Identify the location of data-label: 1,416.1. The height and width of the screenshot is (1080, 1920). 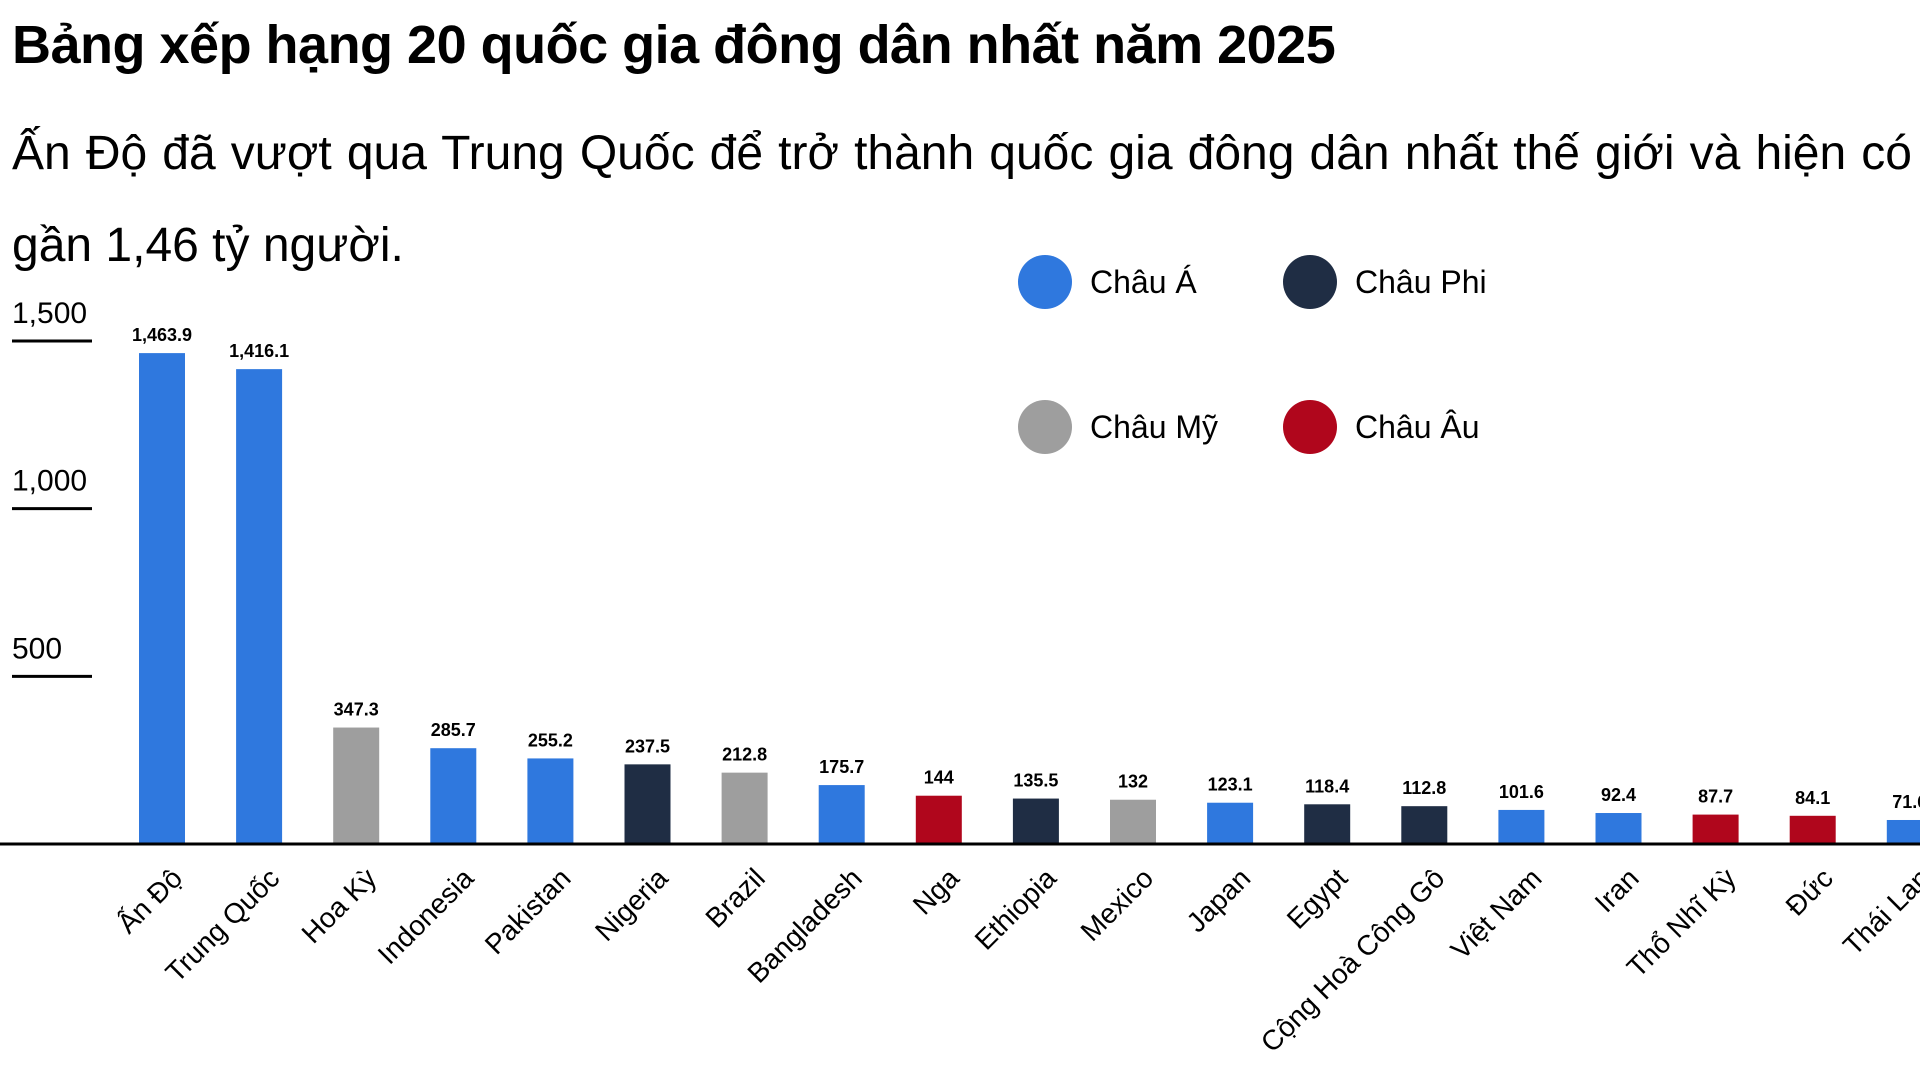
(259, 351).